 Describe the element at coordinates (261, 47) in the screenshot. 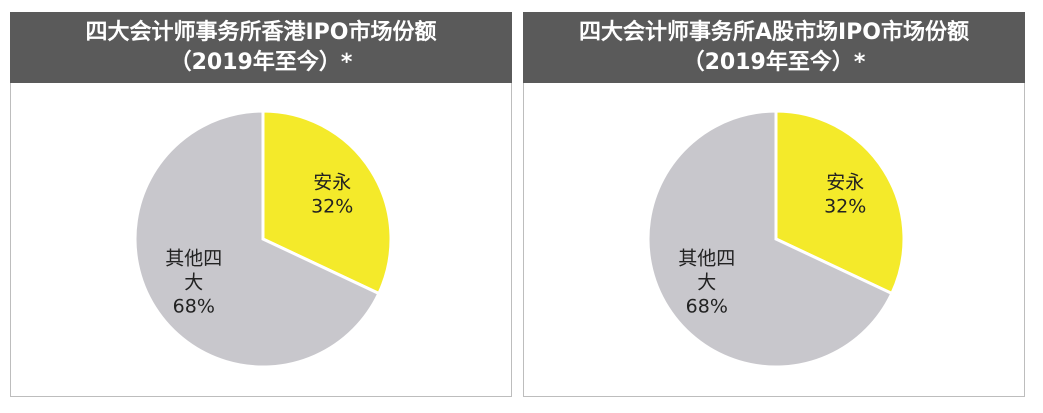

I see `chart-title: 四大会计师事务所香港IPO市场份额 （2019年至今）*` at that location.